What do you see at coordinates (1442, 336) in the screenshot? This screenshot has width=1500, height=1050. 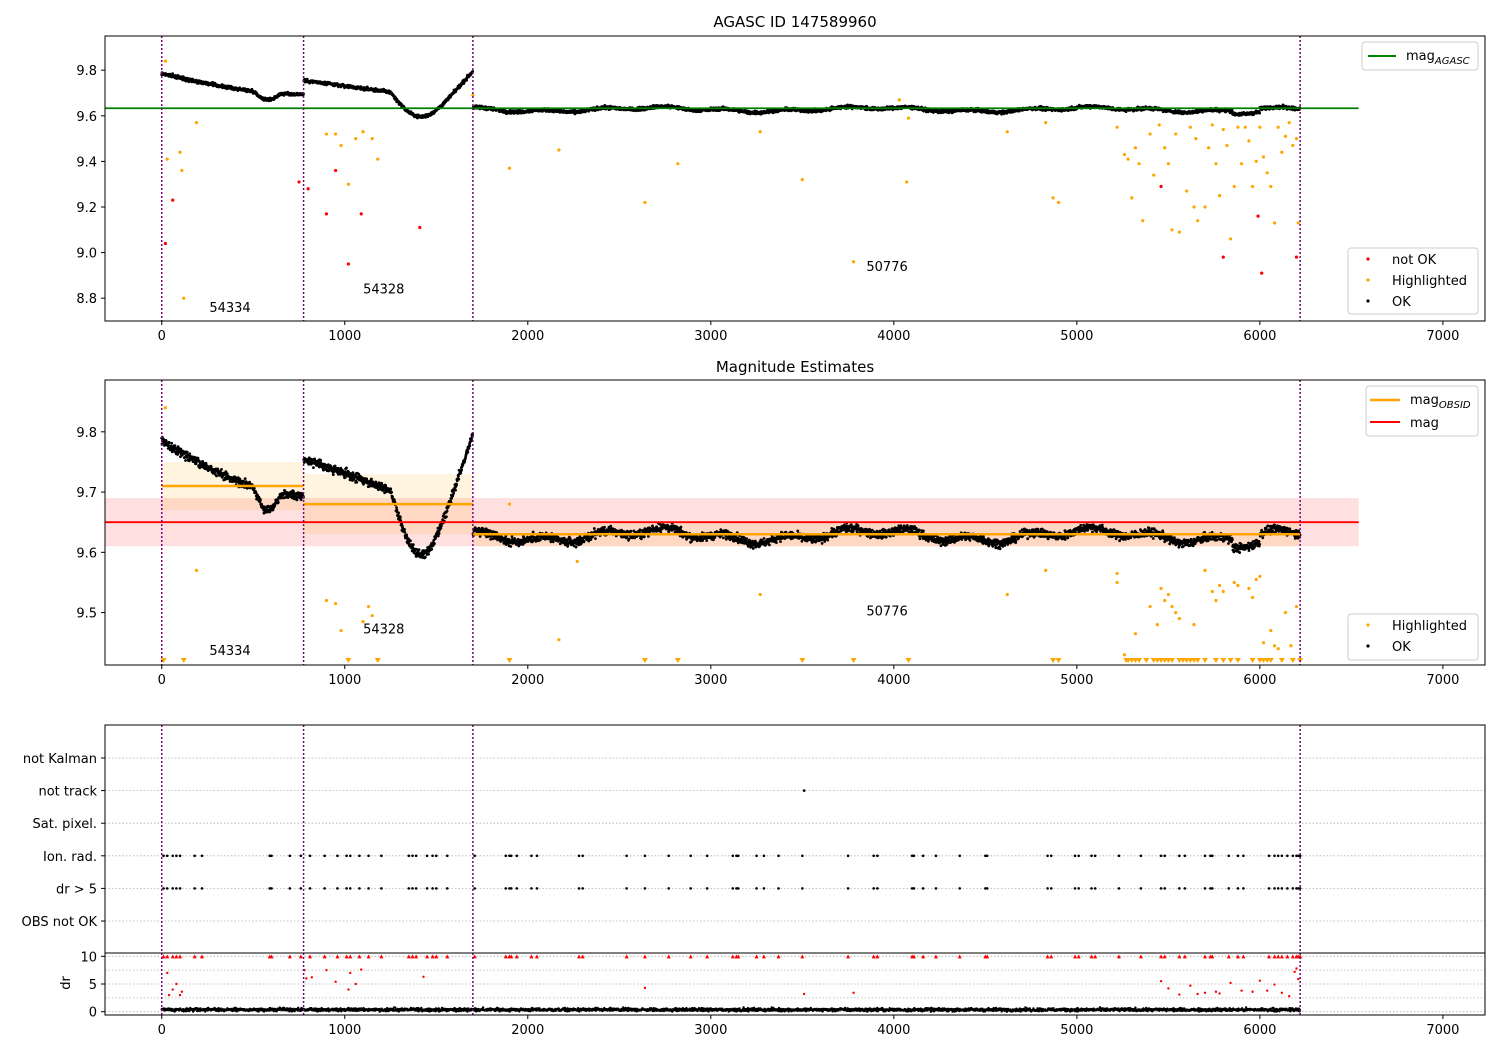 I see `x-tick-label: 7000` at bounding box center [1442, 336].